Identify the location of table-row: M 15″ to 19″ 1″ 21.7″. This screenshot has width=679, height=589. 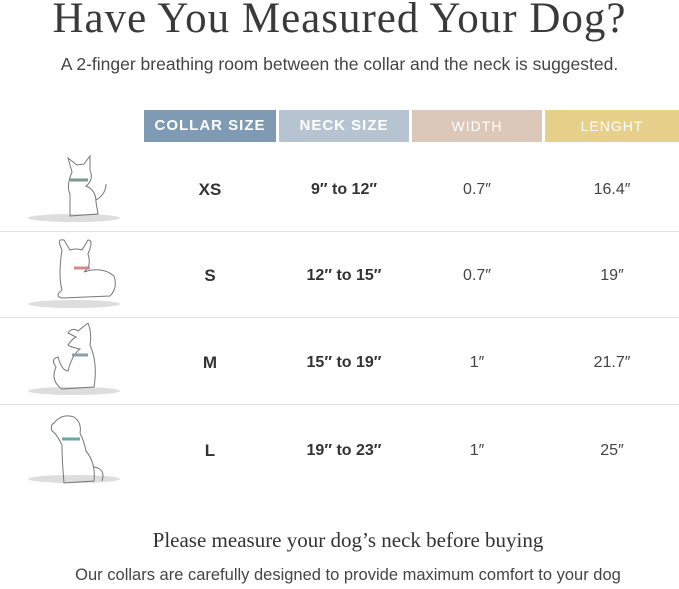
(339, 363).